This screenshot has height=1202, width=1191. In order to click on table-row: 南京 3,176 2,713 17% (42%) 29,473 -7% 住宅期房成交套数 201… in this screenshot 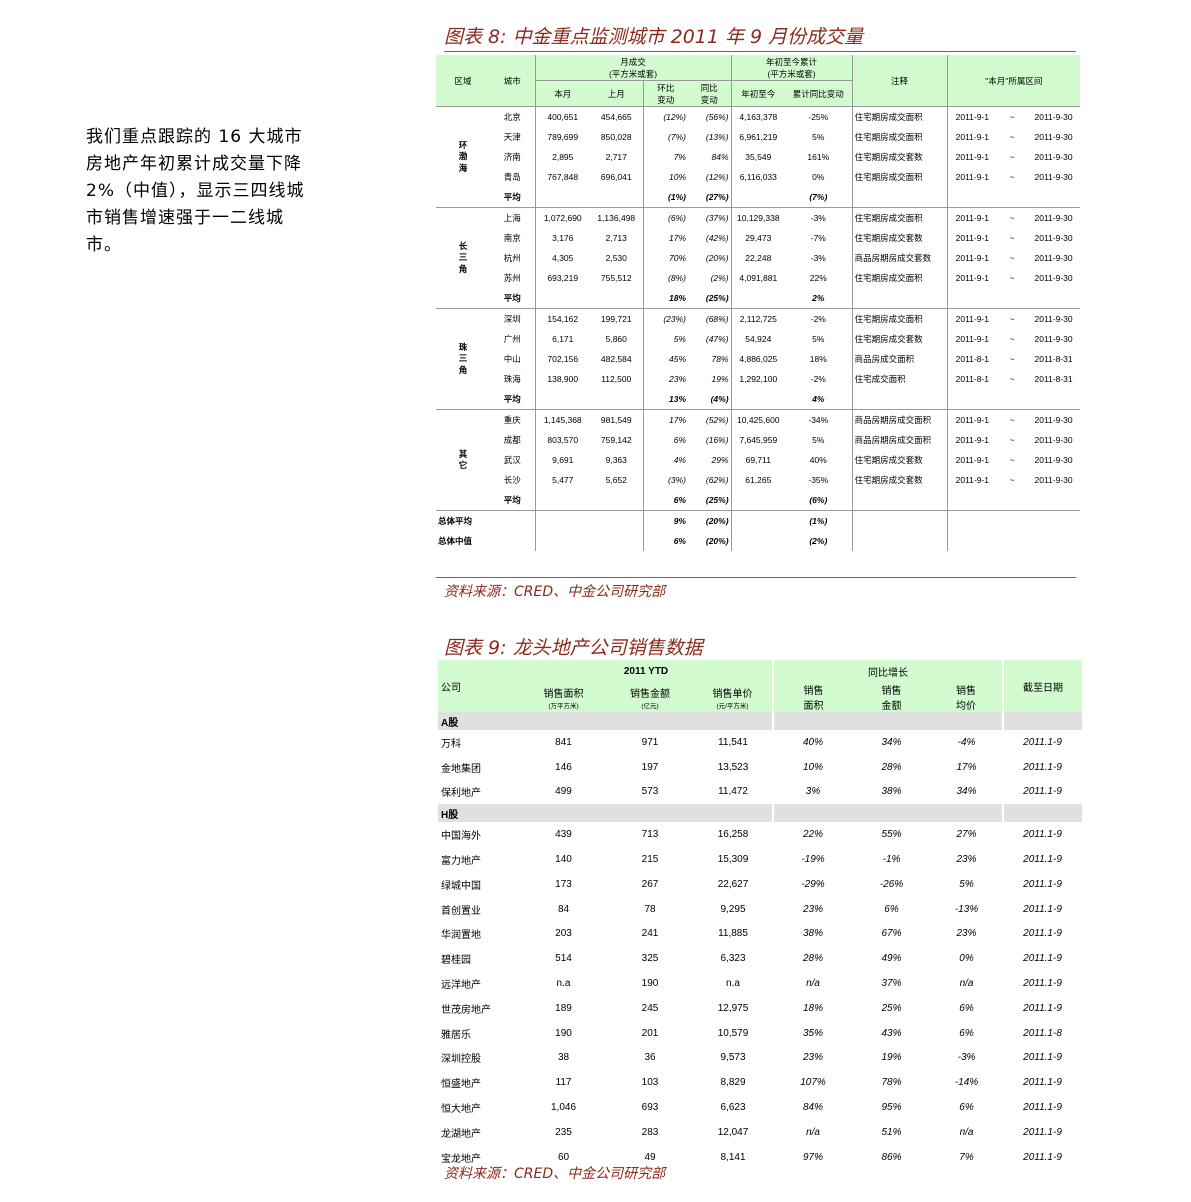, I will do `click(758, 238)`.